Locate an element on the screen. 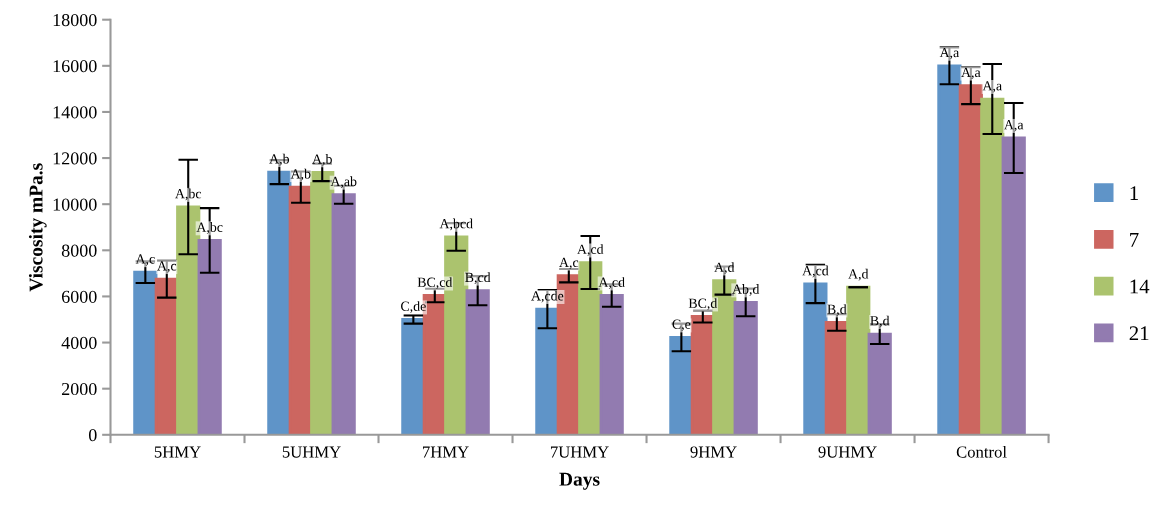 The image size is (1151, 505). data-label: A,cde is located at coordinates (547, 296).